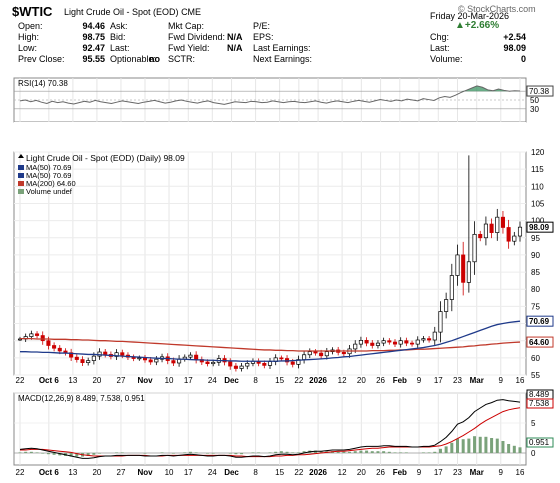 This screenshot has height=483, width=560. I want to click on price-tick-label: 100, so click(538, 221).